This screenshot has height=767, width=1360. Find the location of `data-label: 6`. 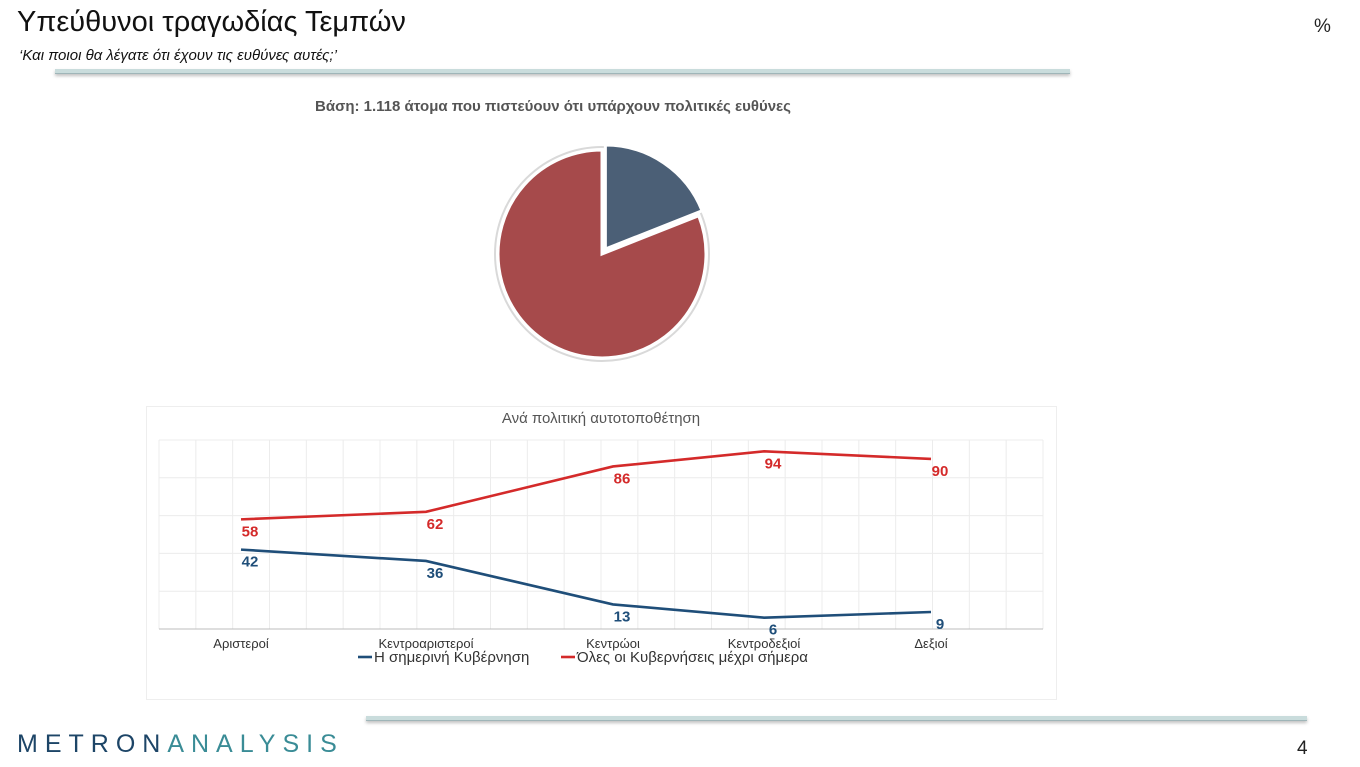

data-label: 6 is located at coordinates (773, 630).